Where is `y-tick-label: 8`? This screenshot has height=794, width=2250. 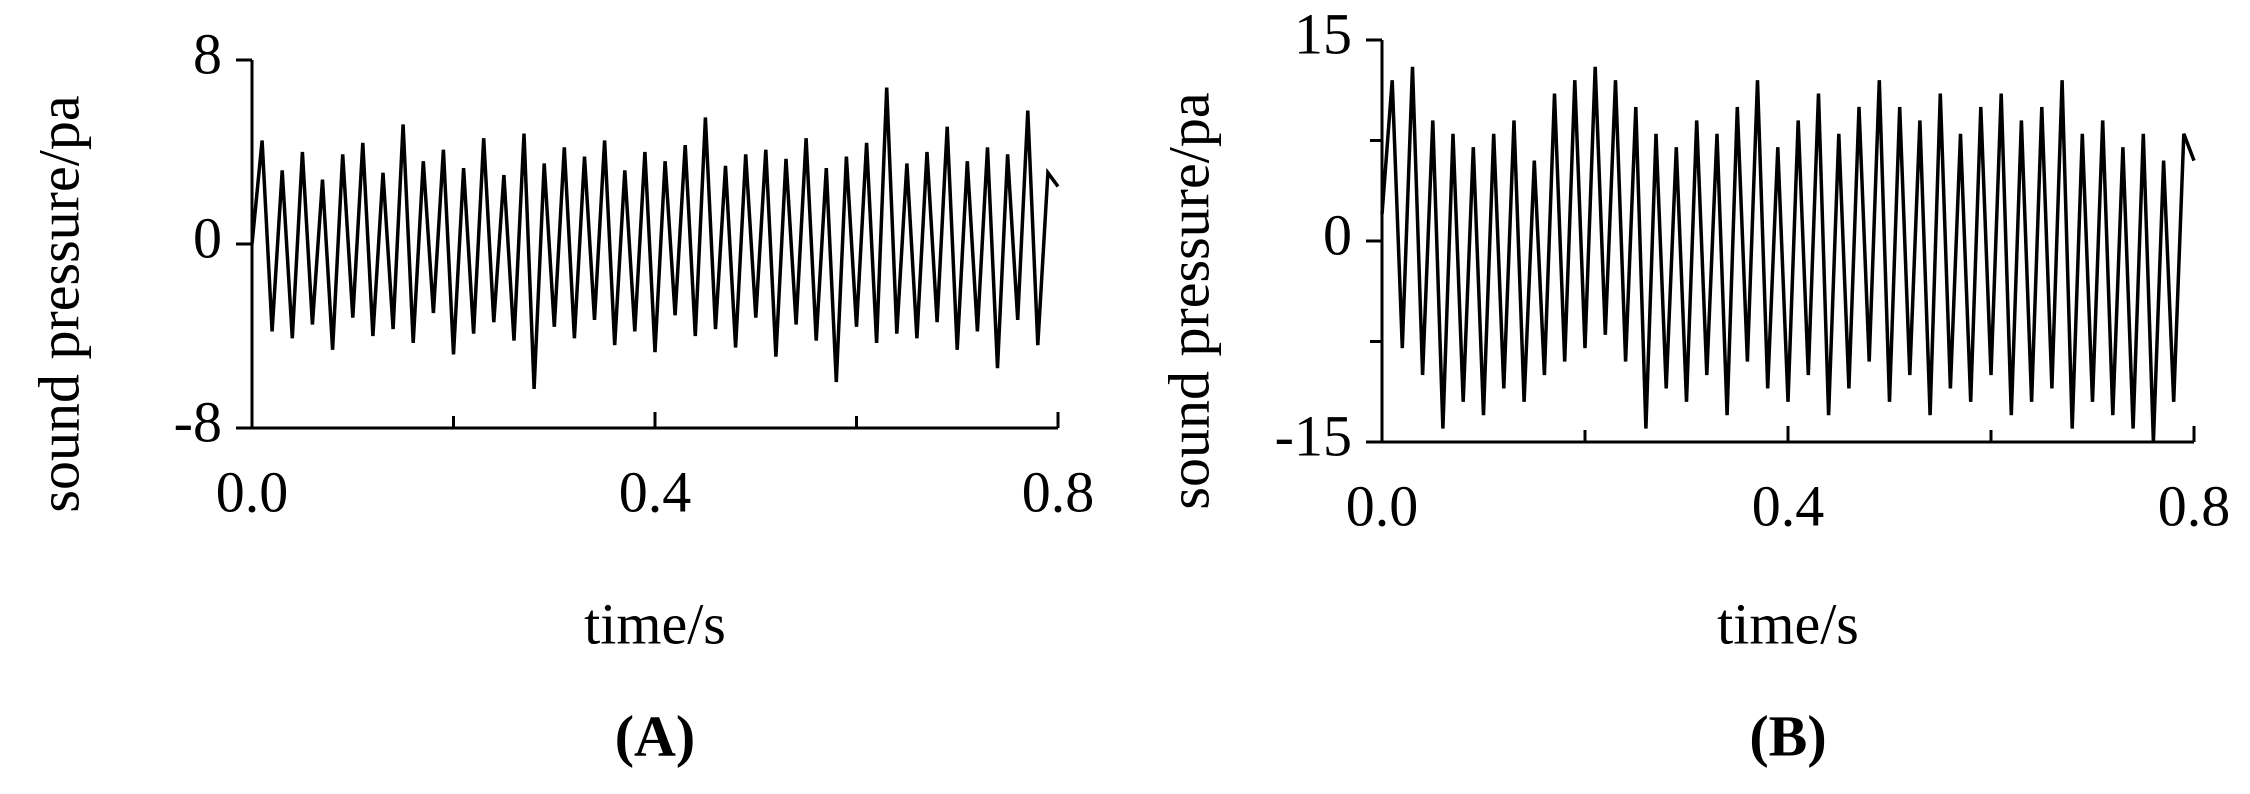
y-tick-label: 8 is located at coordinates (207, 53).